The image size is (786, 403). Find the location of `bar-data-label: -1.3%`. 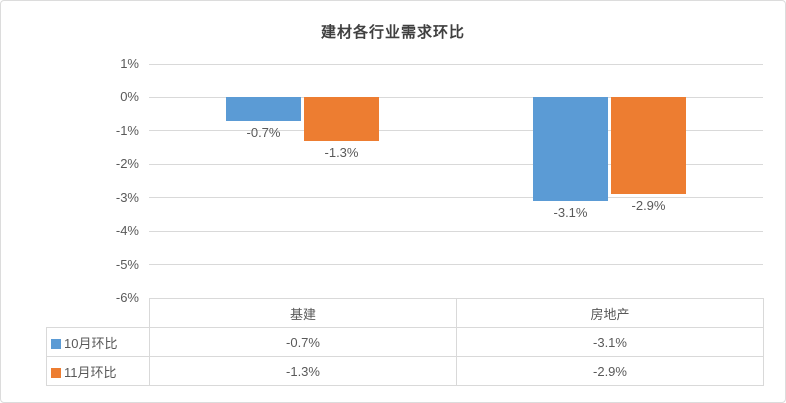

bar-data-label: -1.3% is located at coordinates (341, 152).